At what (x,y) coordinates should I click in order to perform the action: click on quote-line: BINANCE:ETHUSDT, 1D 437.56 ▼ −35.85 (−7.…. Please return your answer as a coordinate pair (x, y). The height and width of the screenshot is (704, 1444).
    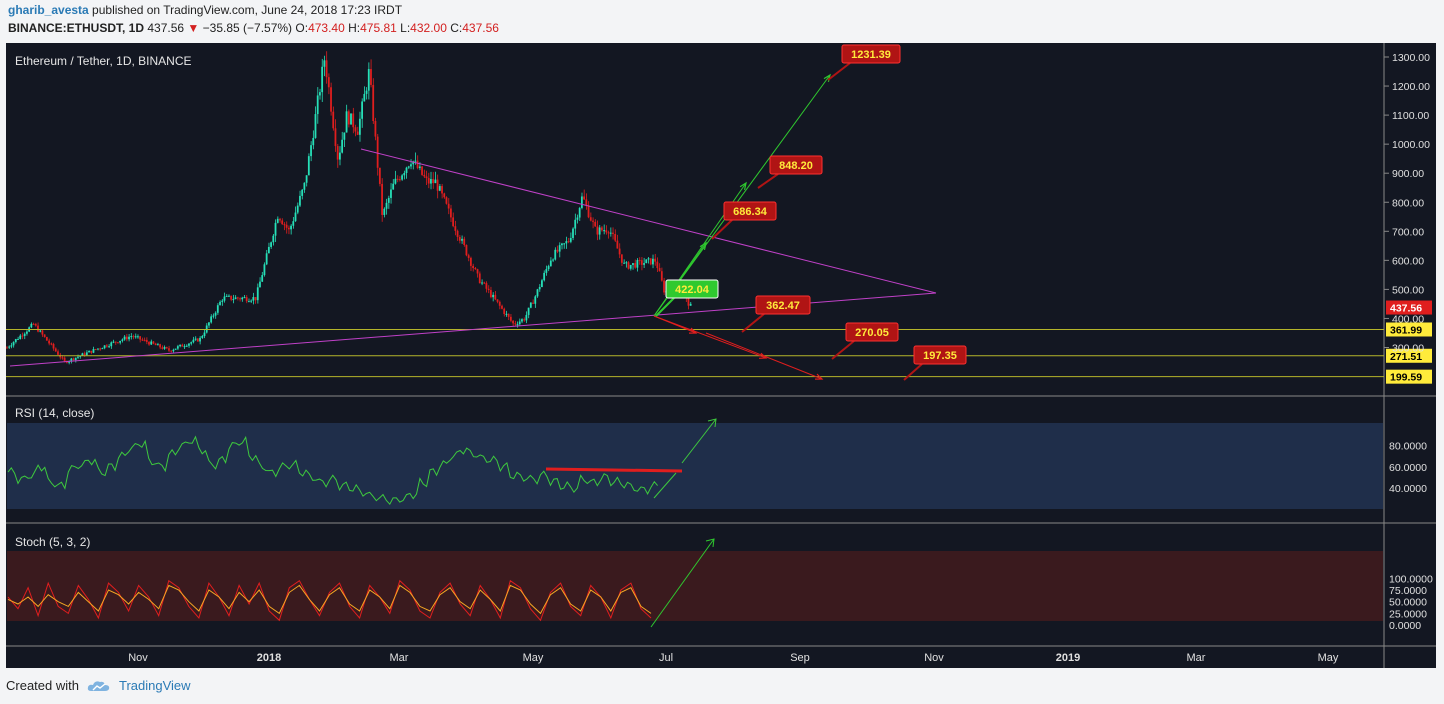
    Looking at the image, I should click on (253, 28).